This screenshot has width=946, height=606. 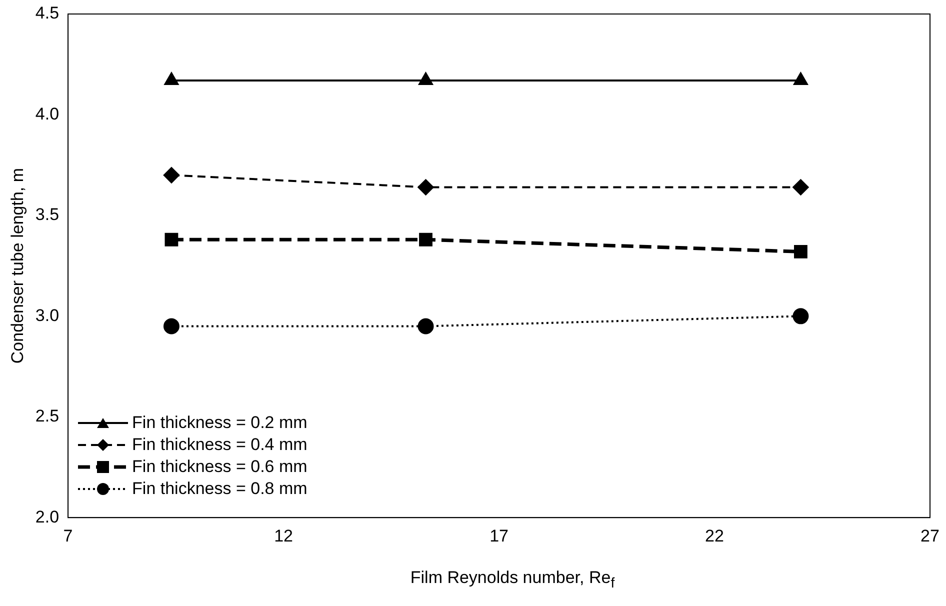 I want to click on x-tick-label: 12, so click(x=283, y=536).